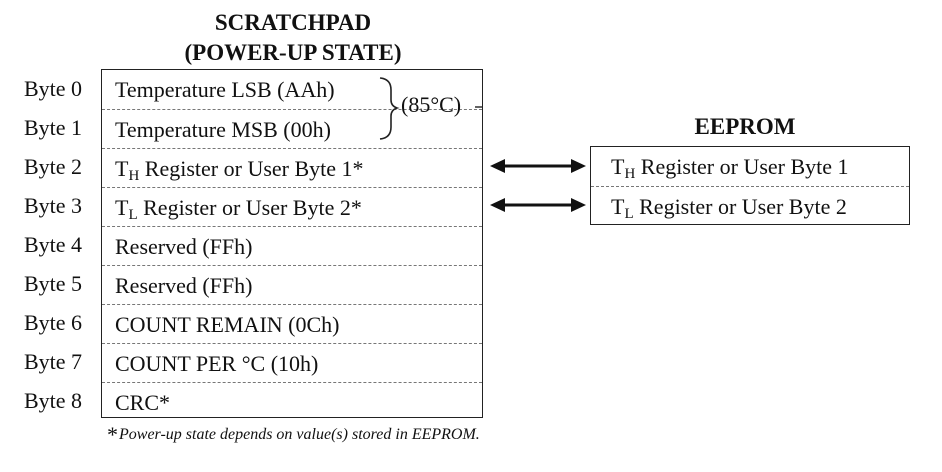 The width and height of the screenshot is (942, 472). Describe the element at coordinates (630, 174) in the screenshot. I see `eeprom-cell-0-subscript: H` at that location.